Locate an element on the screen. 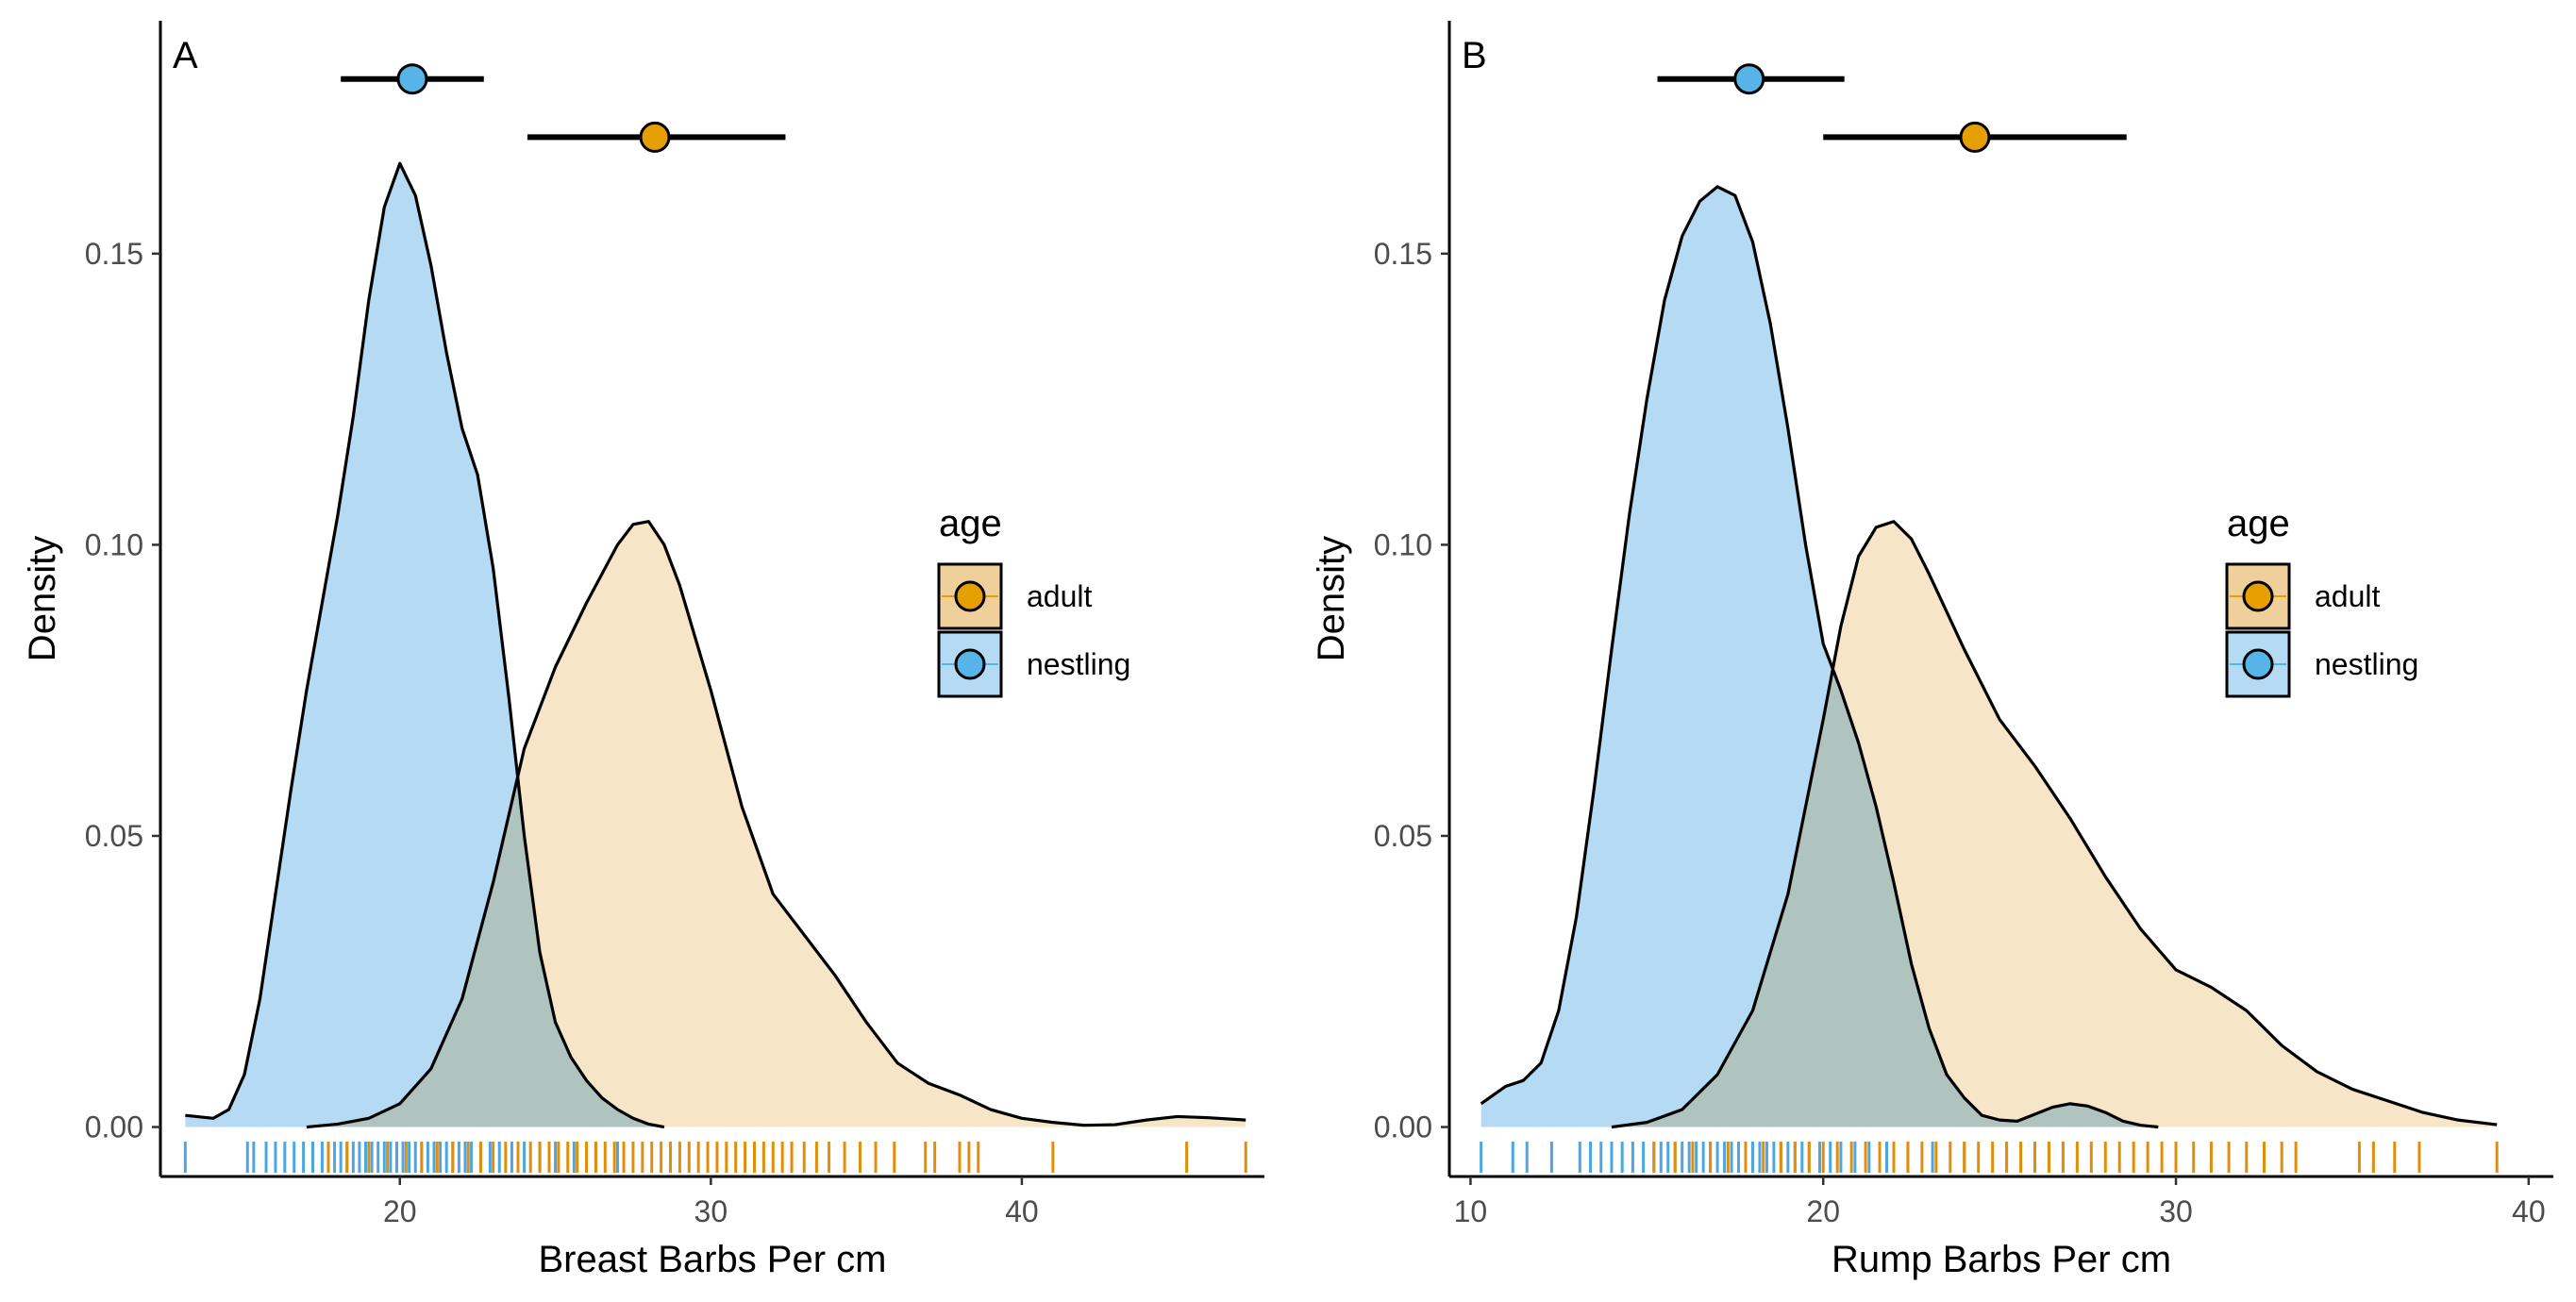 The width and height of the screenshot is (2576, 1302). nestling-density-line is located at coordinates (425, 645).